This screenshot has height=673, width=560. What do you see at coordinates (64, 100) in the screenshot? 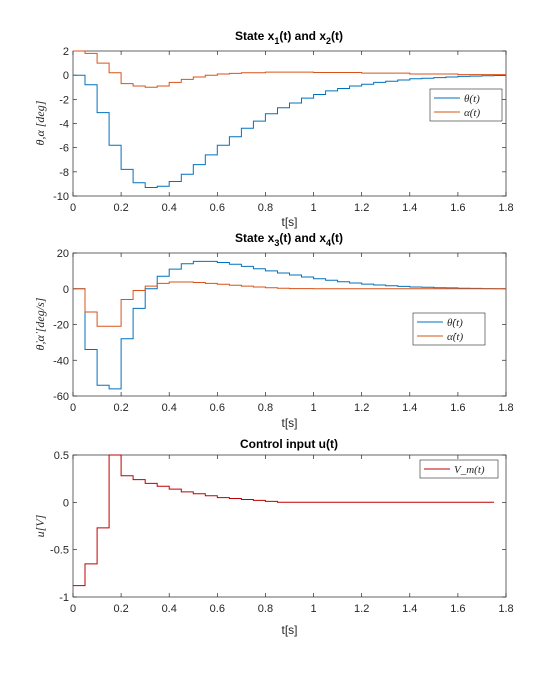
I see `y-tick-label: -2` at bounding box center [64, 100].